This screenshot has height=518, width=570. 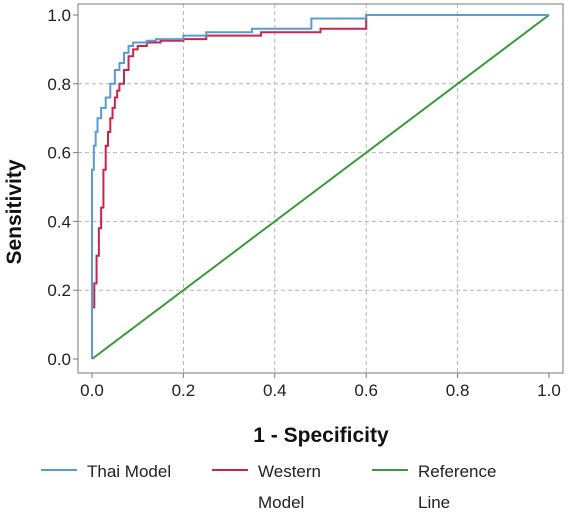 What do you see at coordinates (457, 487) in the screenshot?
I see `legend-label-reference: Reference Line` at bounding box center [457, 487].